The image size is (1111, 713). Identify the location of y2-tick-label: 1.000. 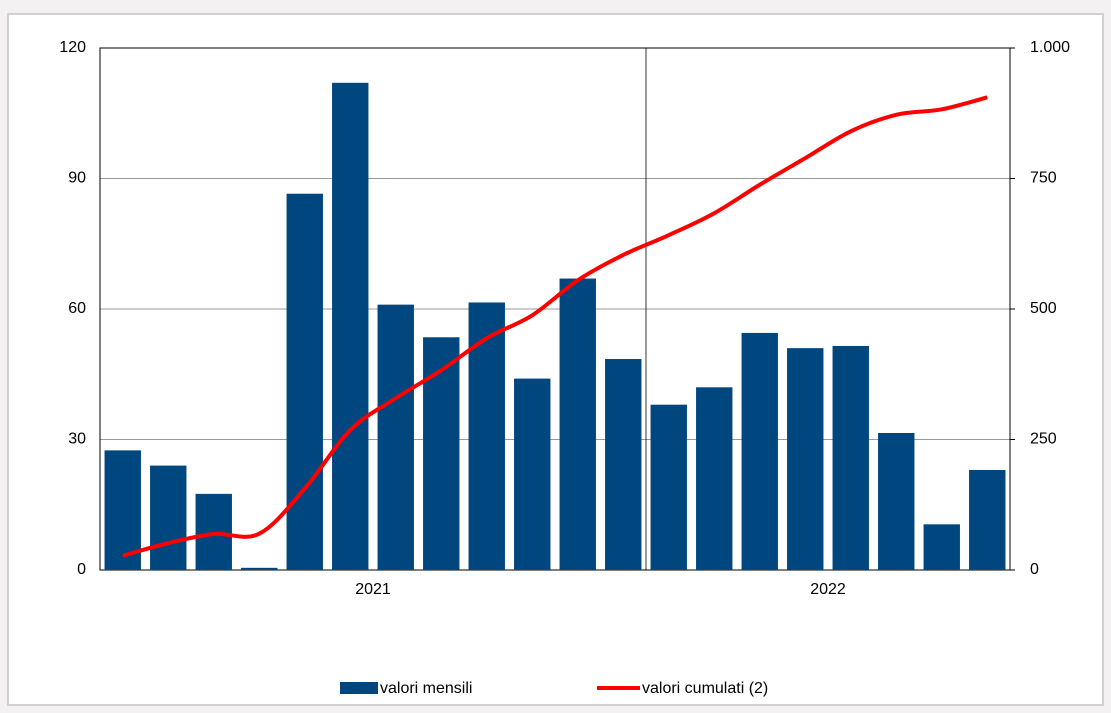
(1050, 47).